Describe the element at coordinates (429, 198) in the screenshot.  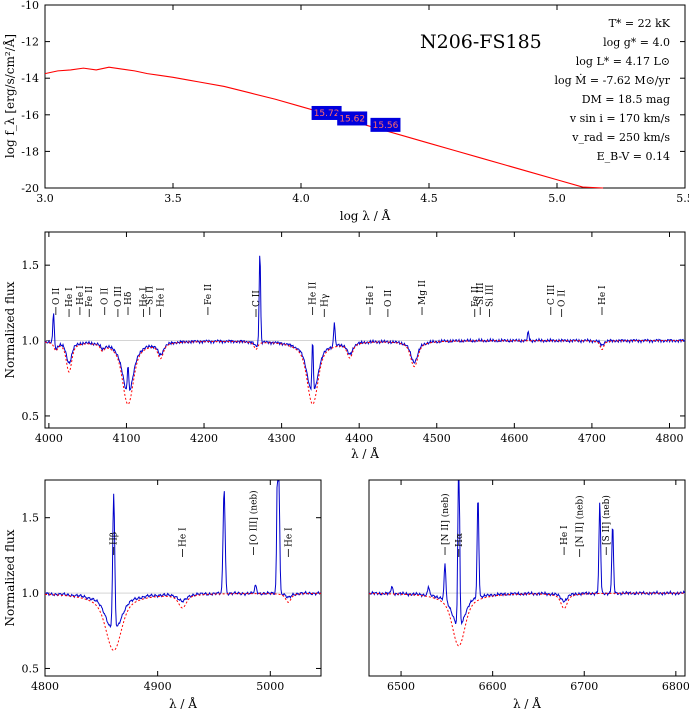
I see `sed-xtick-label: 4.5` at that location.